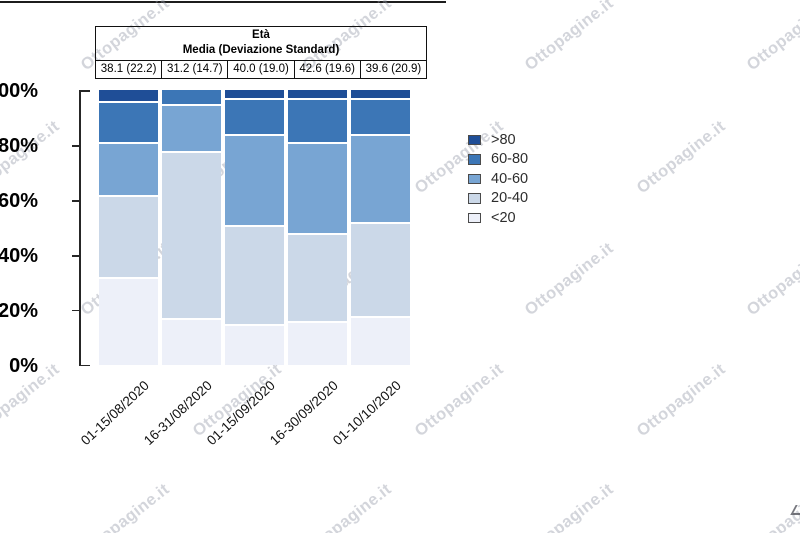 The image size is (800, 533). I want to click on age-stats-value-cell: 38.1 (22.2), so click(129, 69).